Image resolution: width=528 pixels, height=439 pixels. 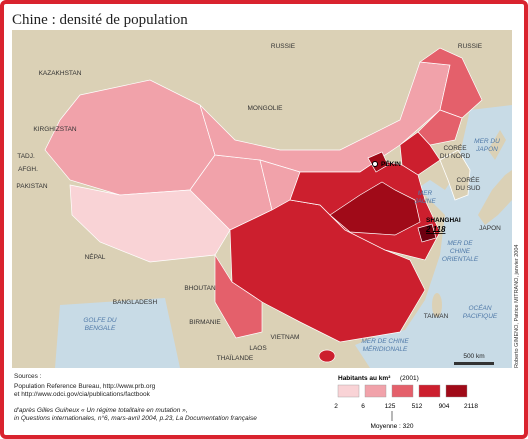 I want to click on sources-heading: Sources :, so click(x=28, y=376).